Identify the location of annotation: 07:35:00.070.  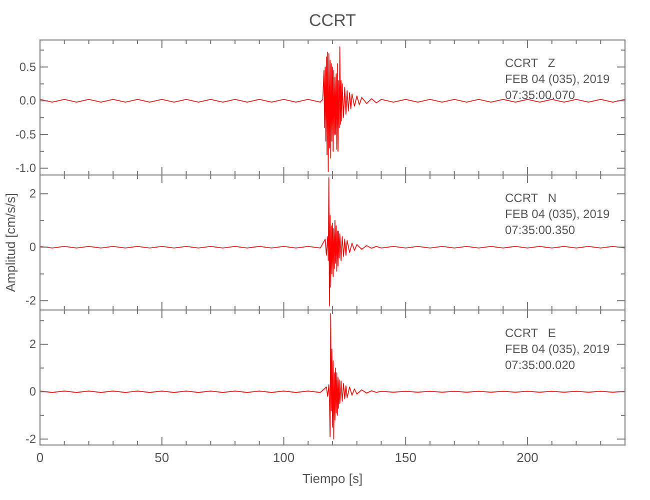
(540, 95).